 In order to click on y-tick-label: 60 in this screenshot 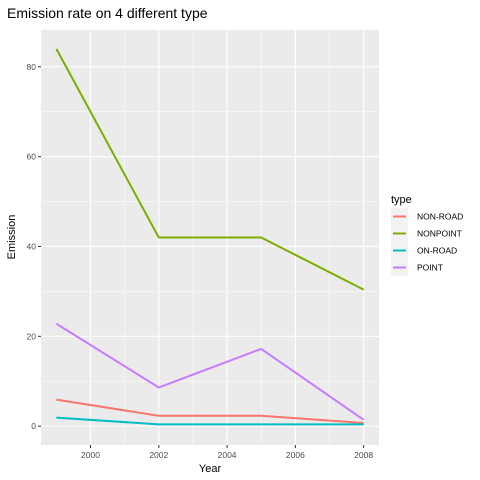, I will do `click(32, 157)`.